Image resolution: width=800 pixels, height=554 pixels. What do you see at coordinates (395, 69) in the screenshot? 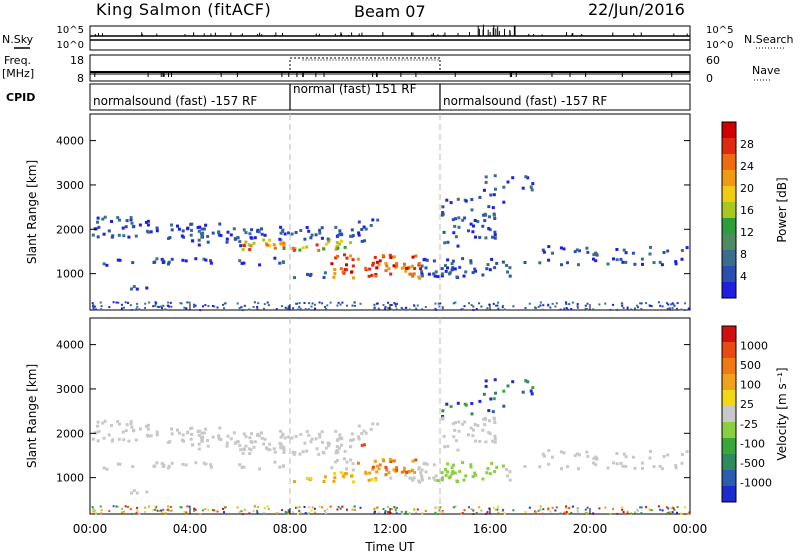
I see `freq-traces: 18 8 60 0` at bounding box center [395, 69].